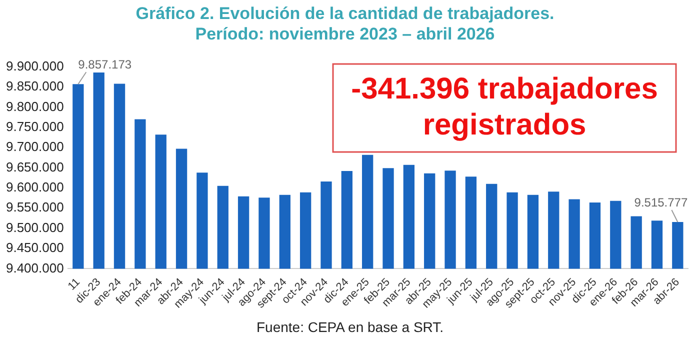 This screenshot has height=344, width=700. I want to click on y-tick-label: 9.900.000, so click(35, 66).